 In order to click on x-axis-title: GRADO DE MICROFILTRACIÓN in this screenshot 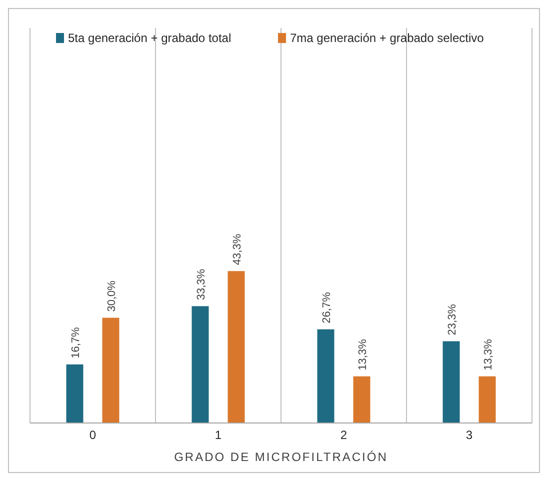, I will do `click(281, 457)`.